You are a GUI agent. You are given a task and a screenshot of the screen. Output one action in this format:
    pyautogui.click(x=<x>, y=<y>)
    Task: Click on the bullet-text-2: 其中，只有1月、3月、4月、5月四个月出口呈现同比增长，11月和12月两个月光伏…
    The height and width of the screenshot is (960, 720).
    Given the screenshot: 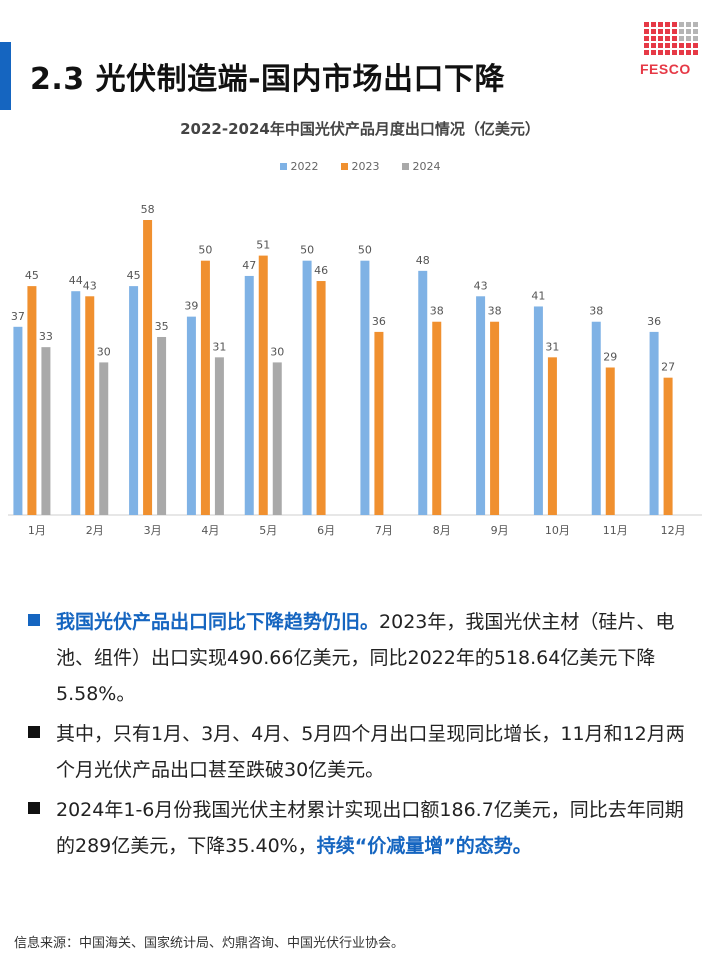 What is the action you would take?
    pyautogui.click(x=377, y=752)
    